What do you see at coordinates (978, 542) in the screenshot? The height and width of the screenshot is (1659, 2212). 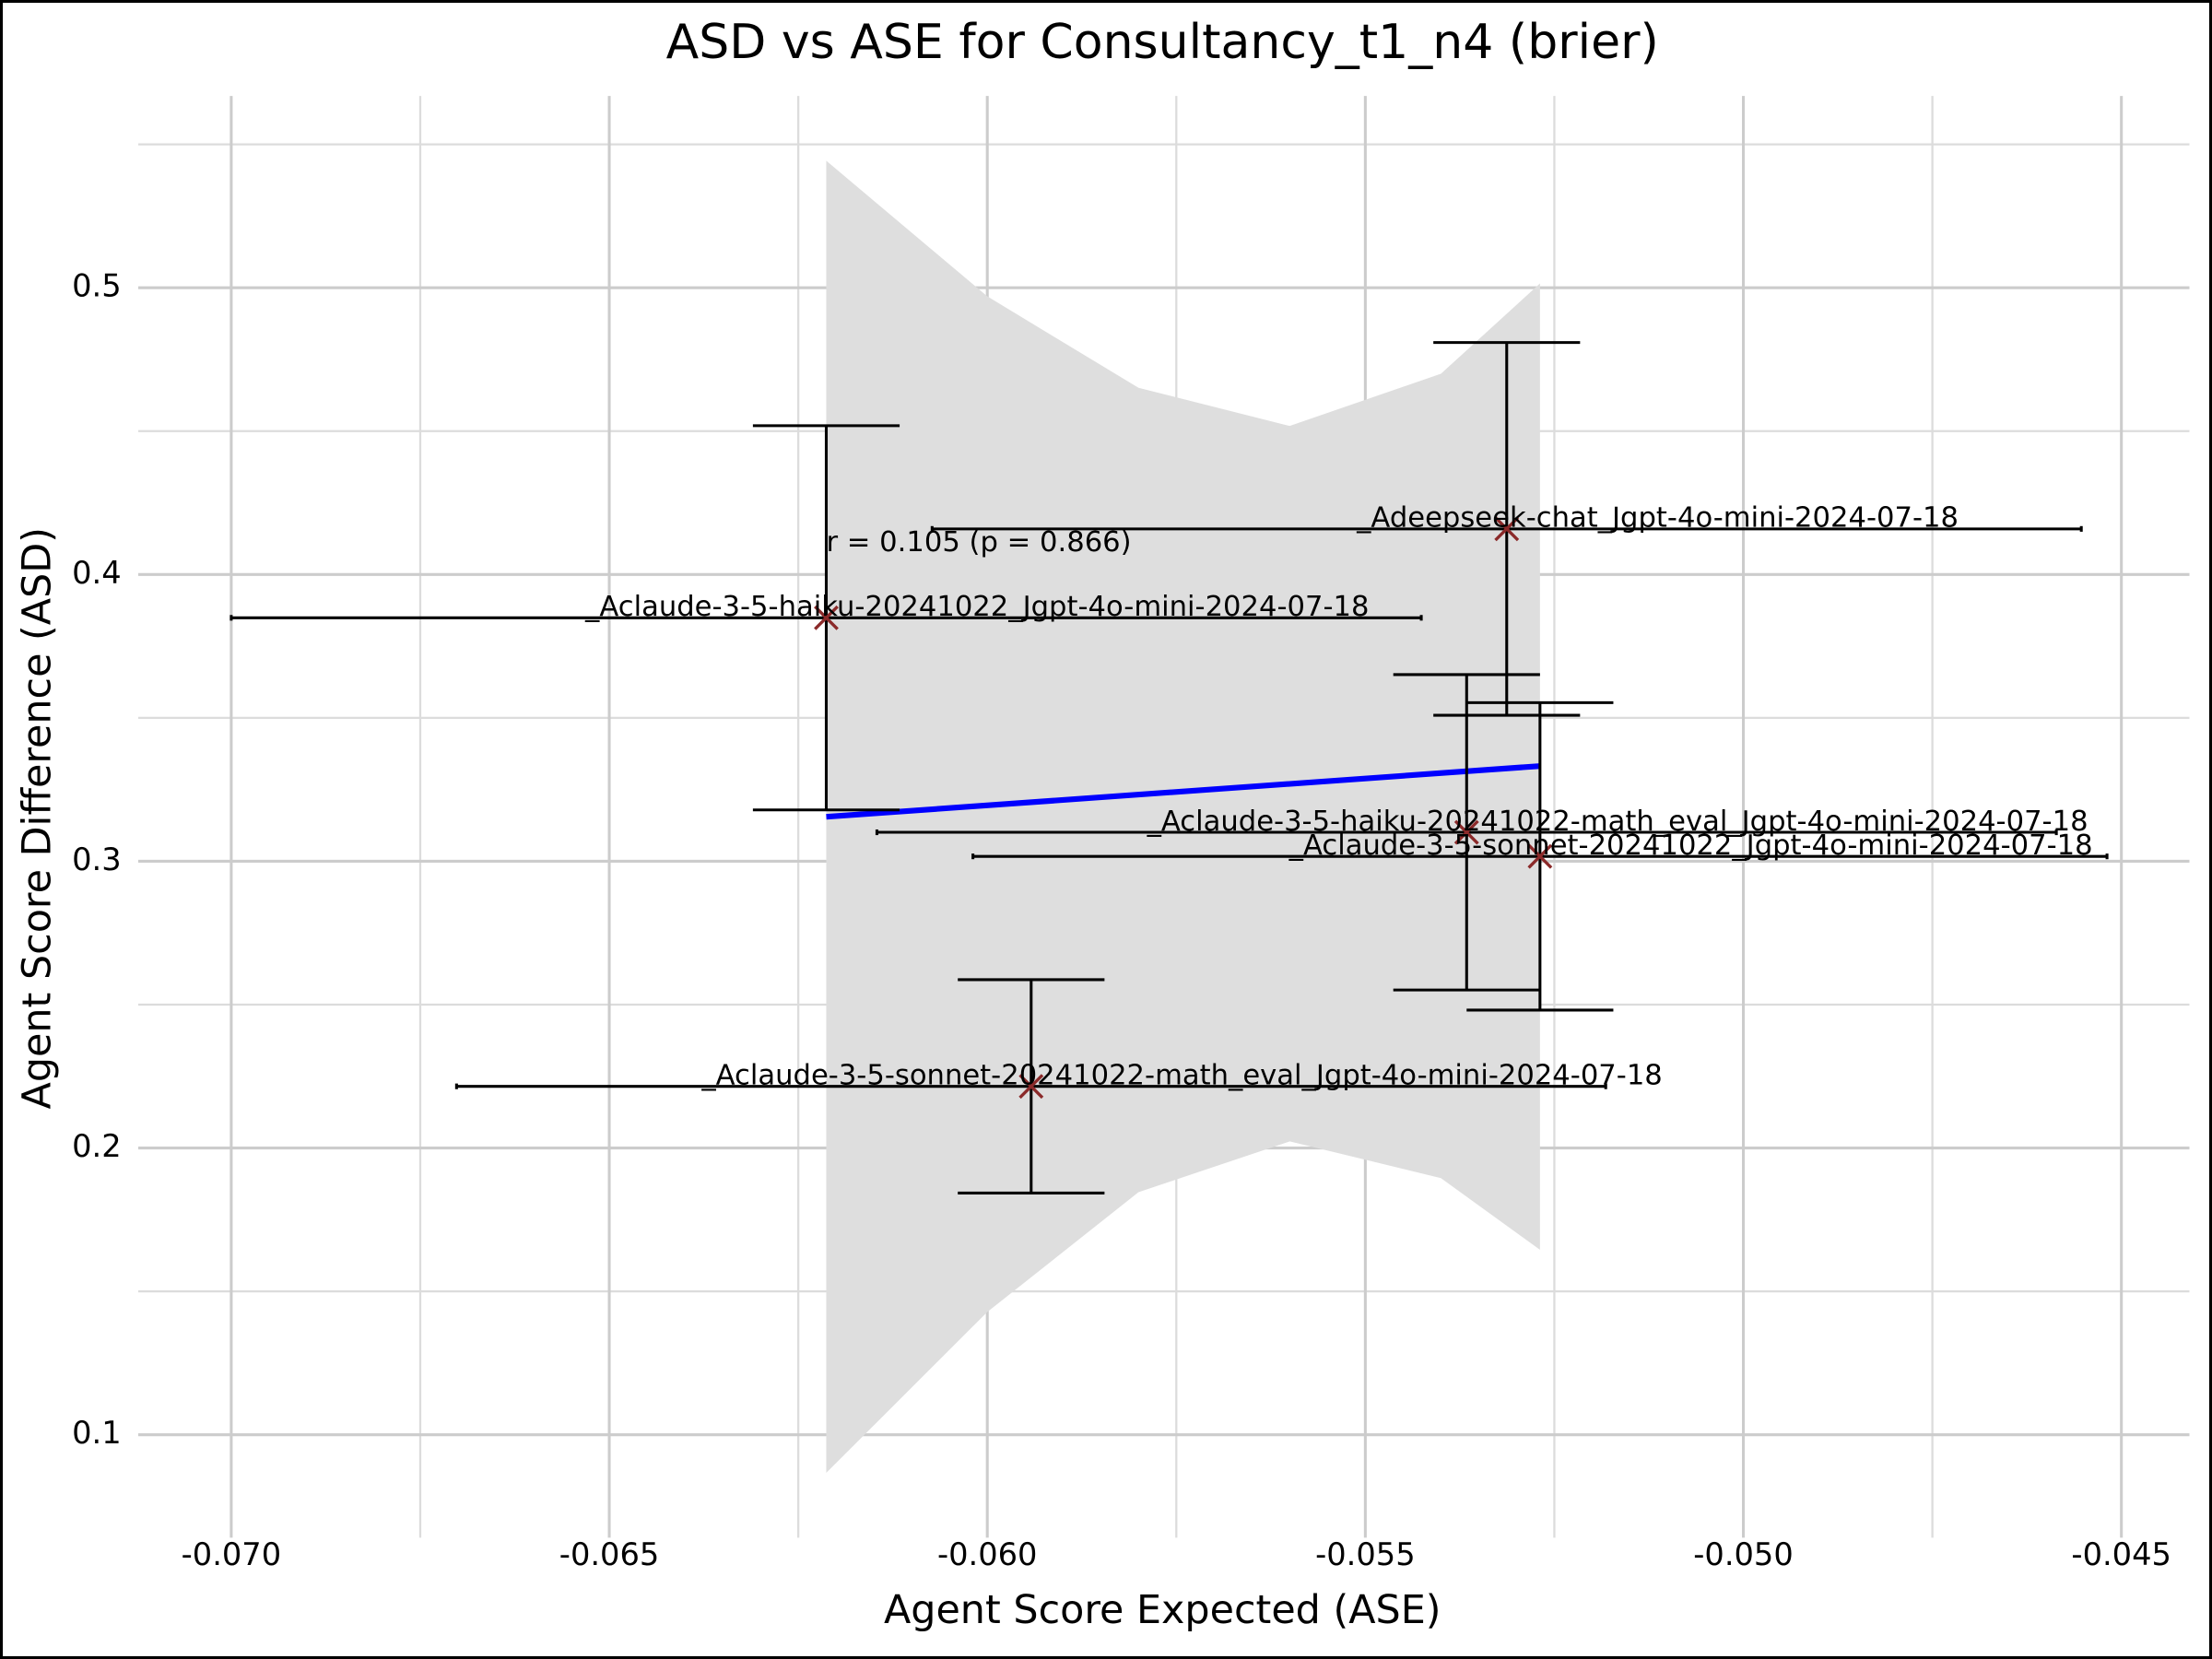 I see `annotation: r = 0.105 (p = 0.866)` at bounding box center [978, 542].